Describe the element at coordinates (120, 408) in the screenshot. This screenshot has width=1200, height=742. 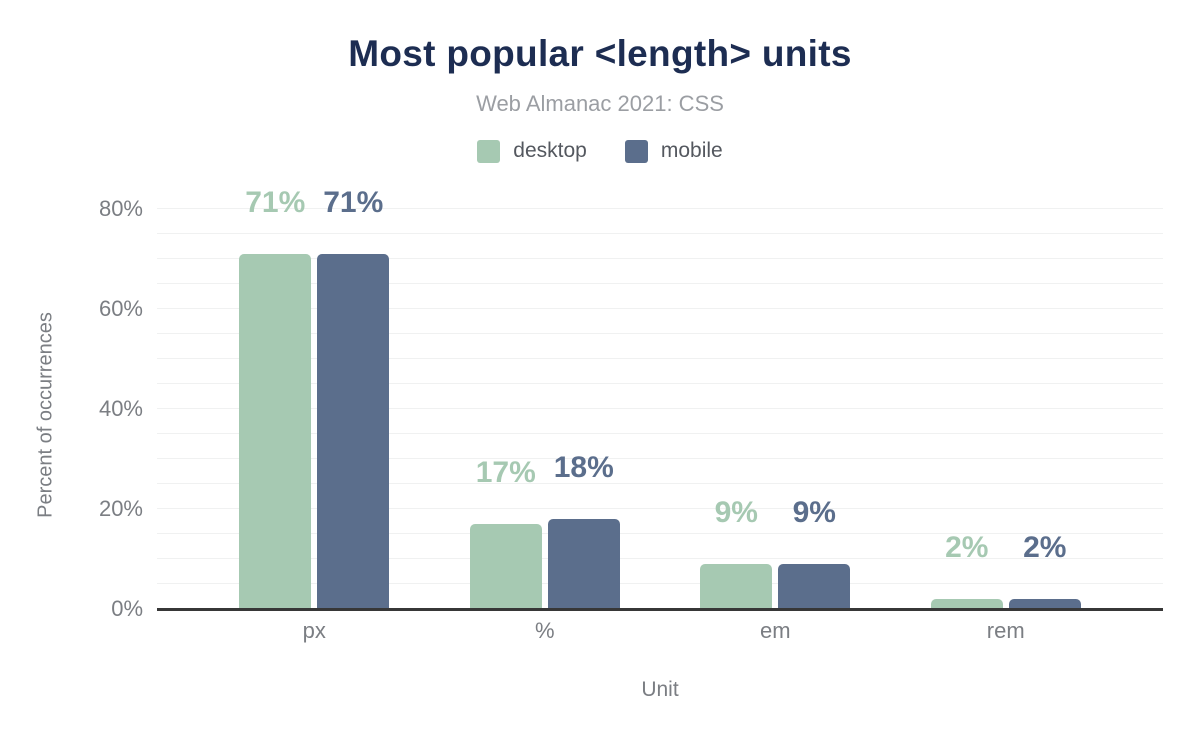
I see `y-tick-label: 40%` at that location.